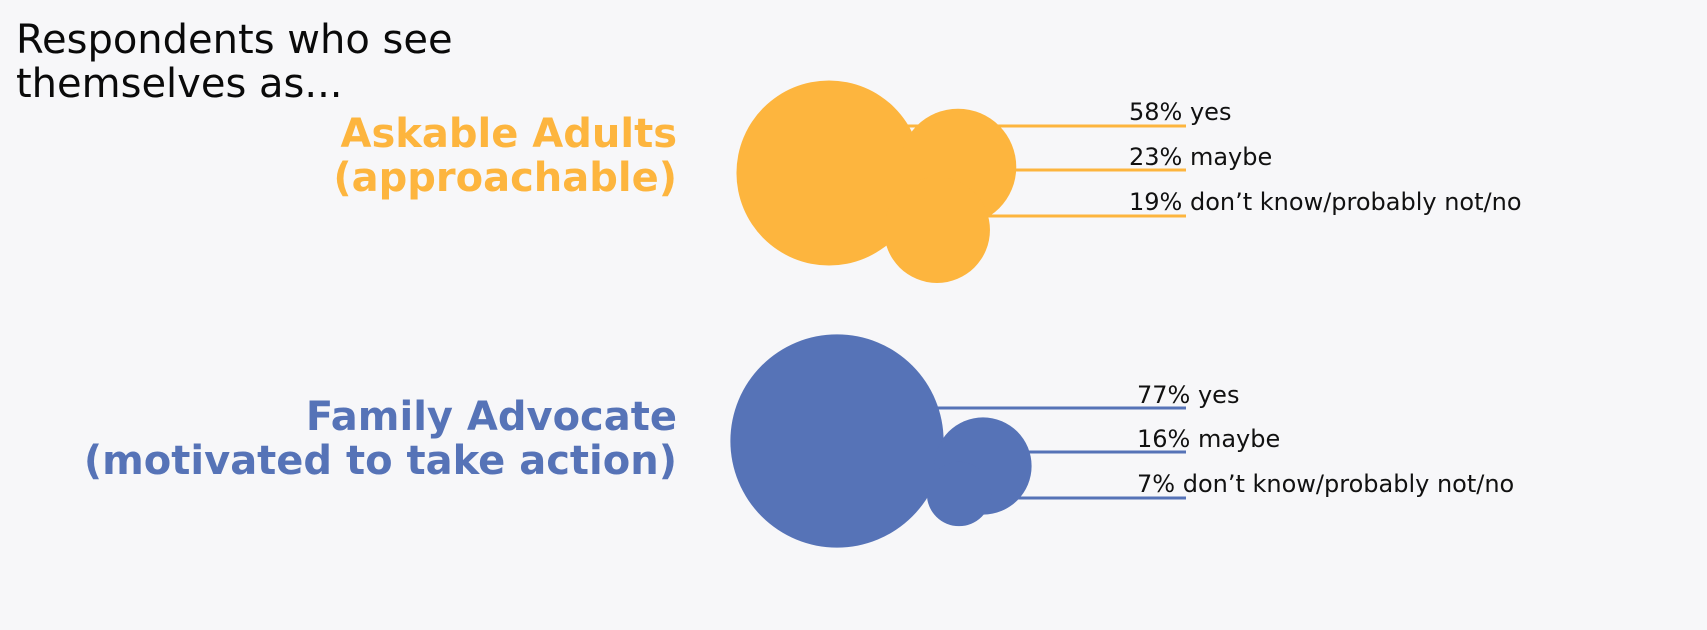  I want to click on bubble-advocate-yes, so click(837, 441).